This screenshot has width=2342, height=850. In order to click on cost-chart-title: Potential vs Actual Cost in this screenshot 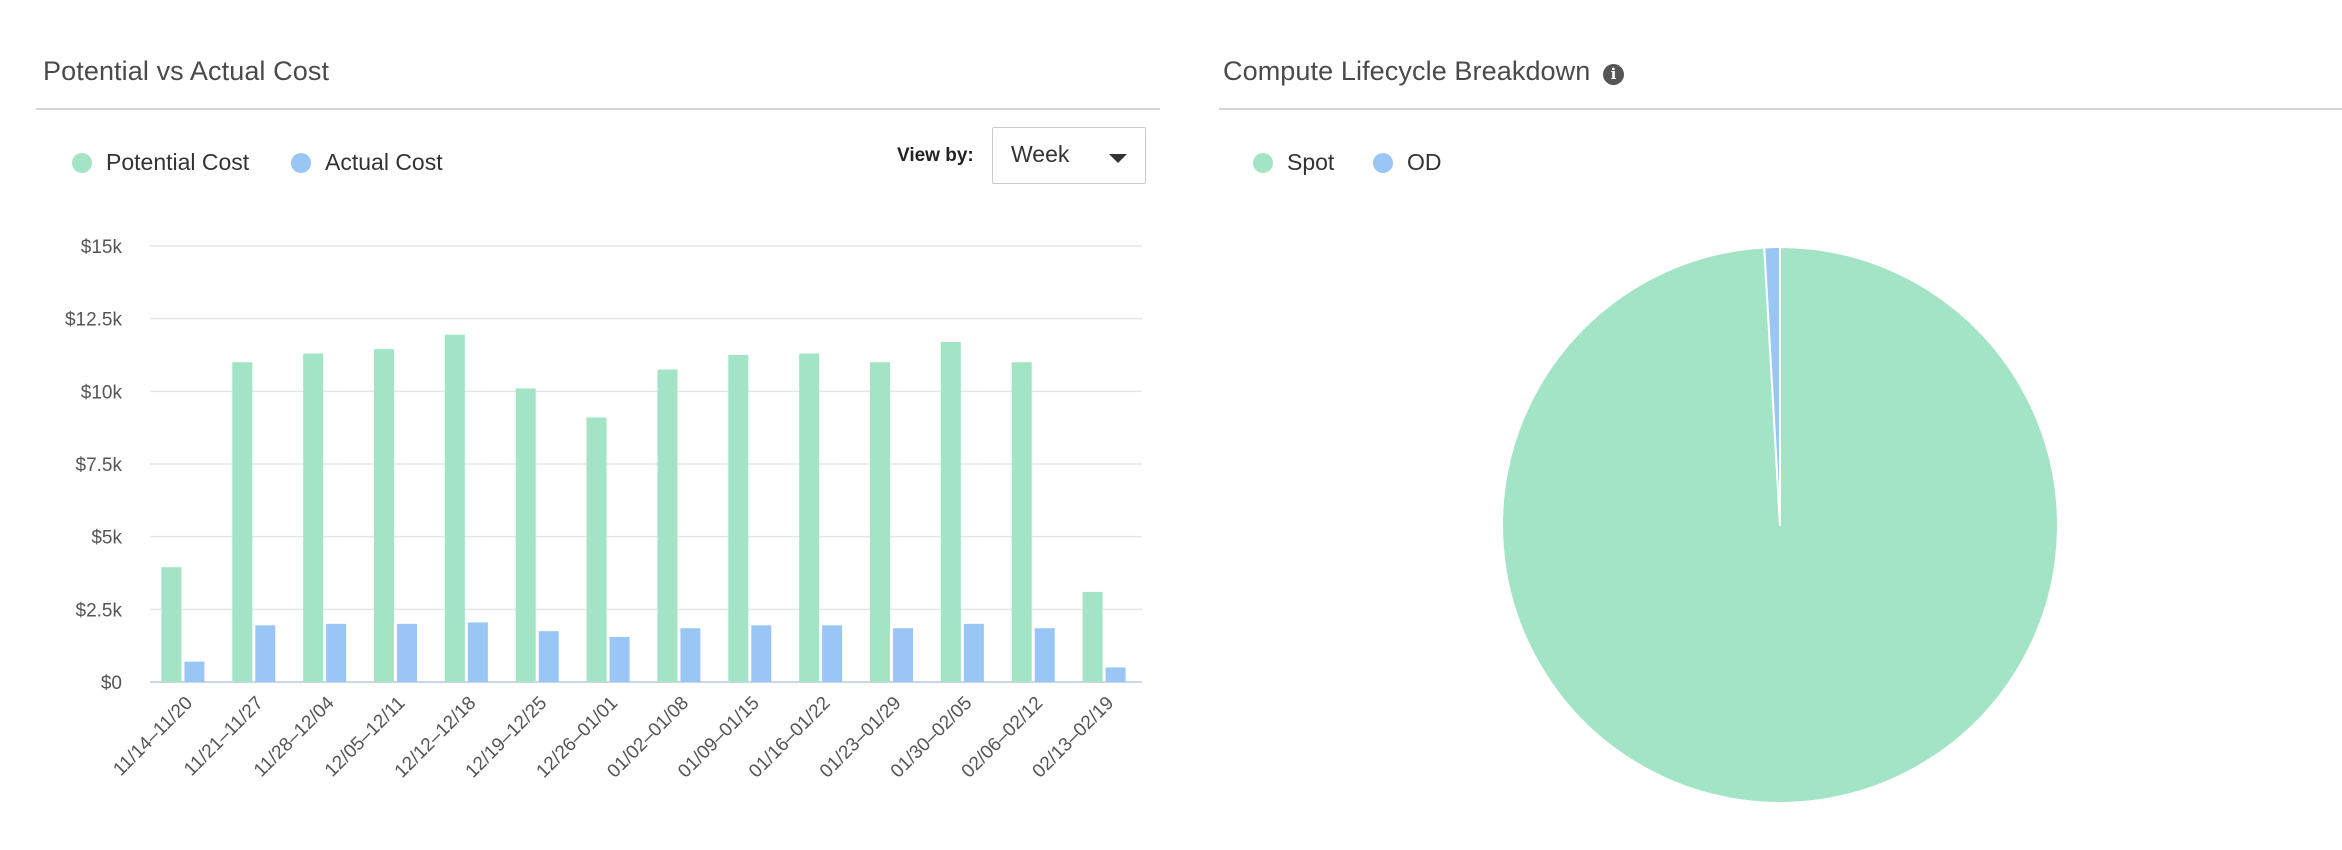, I will do `click(186, 71)`.